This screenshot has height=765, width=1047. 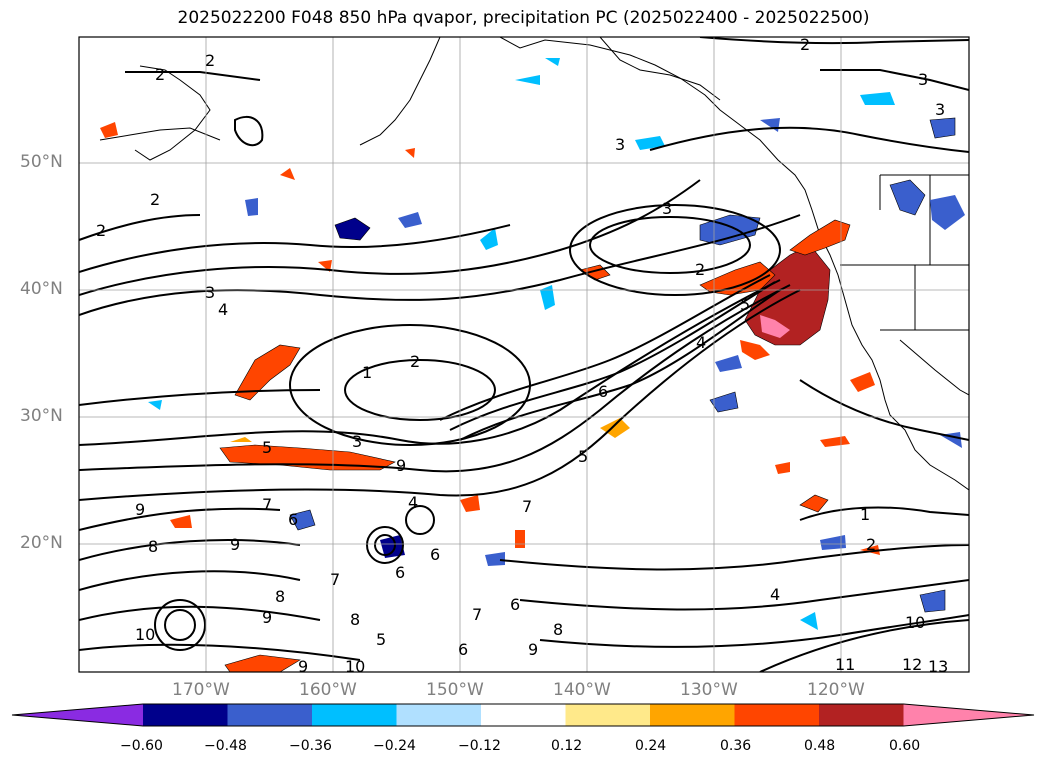 What do you see at coordinates (141, 746) in the screenshot?
I see `colorbar-tick: −0.60` at bounding box center [141, 746].